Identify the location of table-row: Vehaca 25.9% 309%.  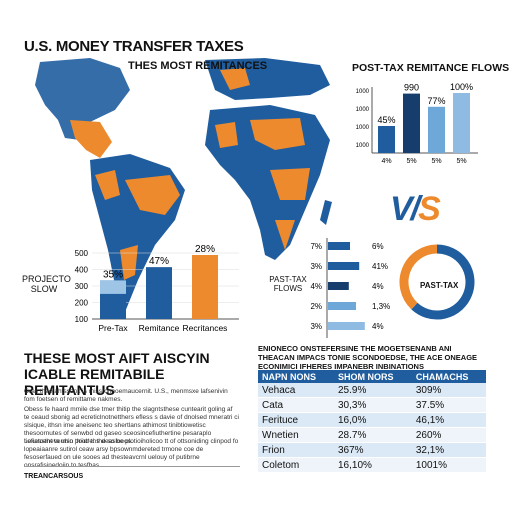
(372, 390).